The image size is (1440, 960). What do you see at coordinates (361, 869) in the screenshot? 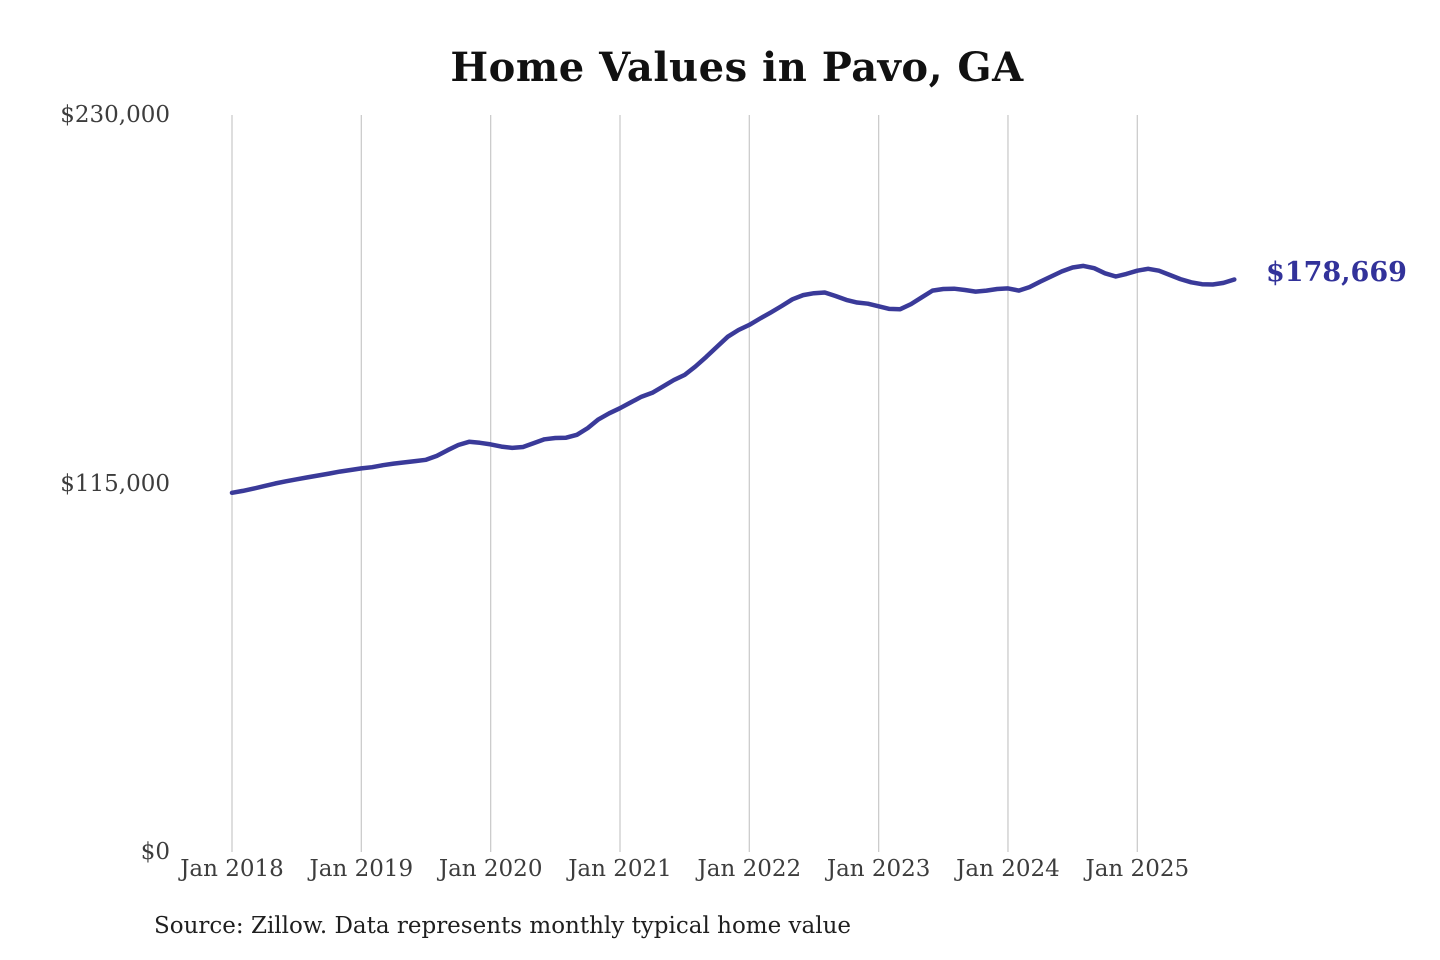
I see `x-axis-tick-label: Jan 2019` at bounding box center [361, 869].